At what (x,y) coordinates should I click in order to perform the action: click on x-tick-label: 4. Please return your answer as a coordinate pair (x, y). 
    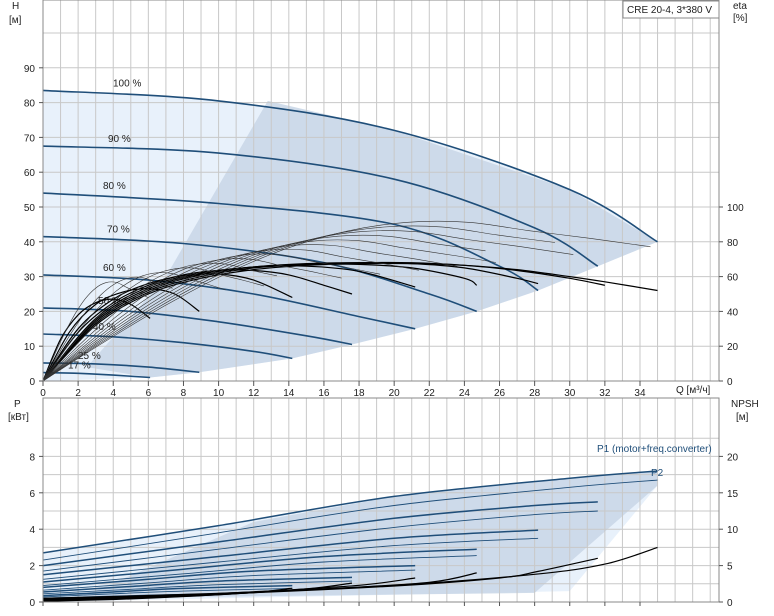
    Looking at the image, I should click on (113, 393).